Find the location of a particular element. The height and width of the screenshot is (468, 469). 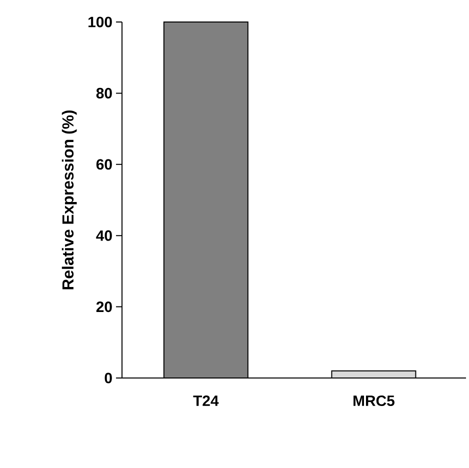

x-tick-label: MRC5 is located at coordinates (374, 400).